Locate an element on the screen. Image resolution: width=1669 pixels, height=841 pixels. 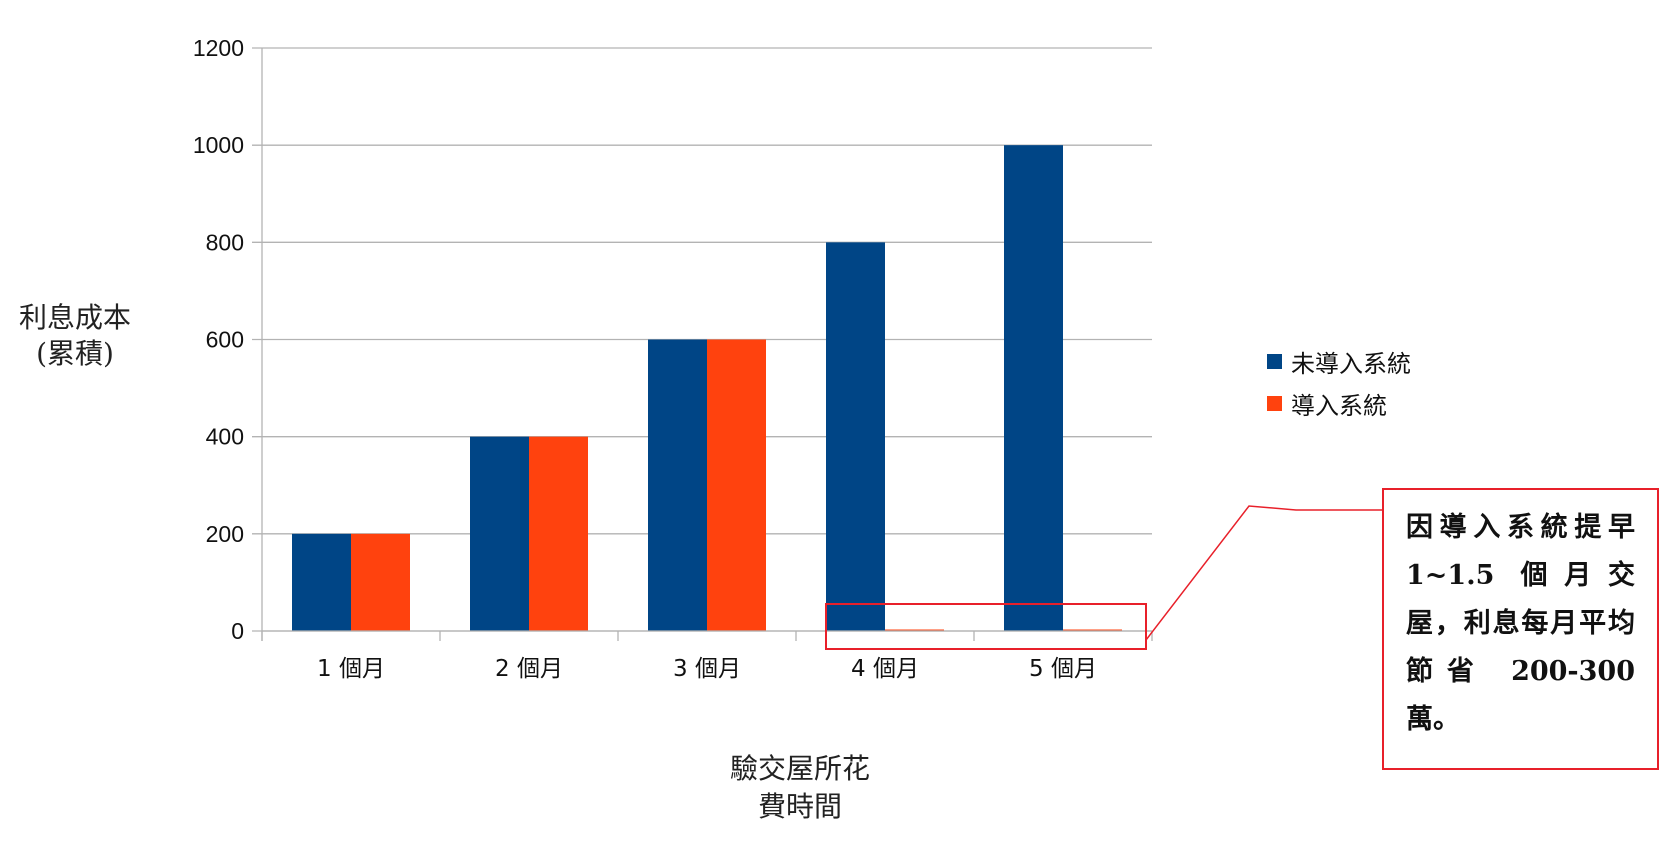
x-axis-label: 驗交屋所花 費時間 is located at coordinates (800, 788).